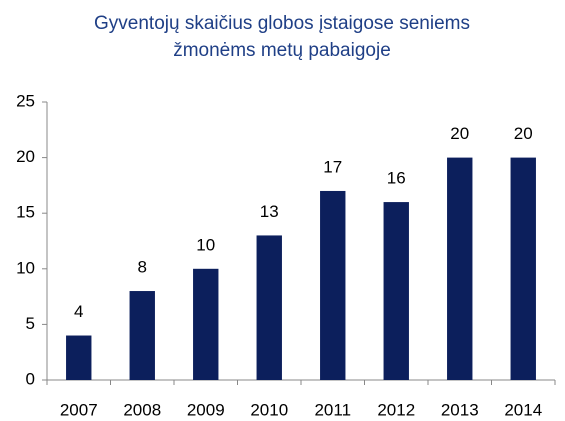 The height and width of the screenshot is (421, 565). What do you see at coordinates (206, 409) in the screenshot?
I see `x-tick-label: 2009` at bounding box center [206, 409].